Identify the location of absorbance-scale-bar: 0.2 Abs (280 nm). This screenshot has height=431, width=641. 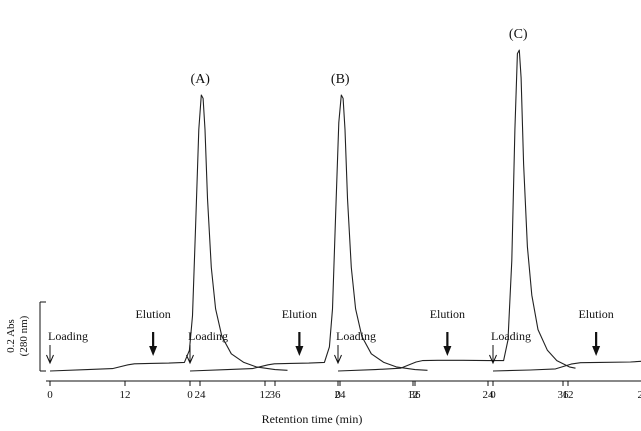
(25, 336).